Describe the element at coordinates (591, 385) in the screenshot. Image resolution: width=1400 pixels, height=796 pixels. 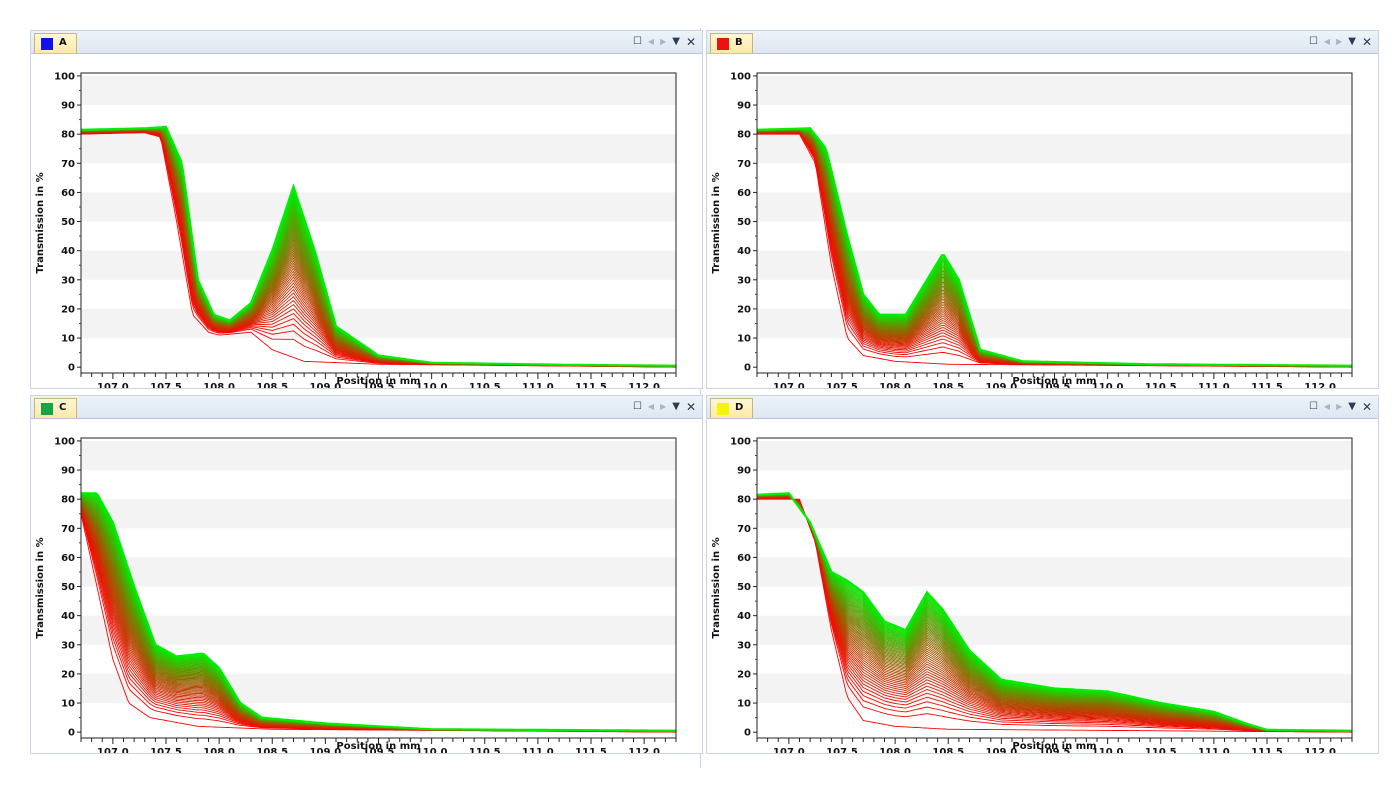
I see `x-tick-label: 111.5` at that location.